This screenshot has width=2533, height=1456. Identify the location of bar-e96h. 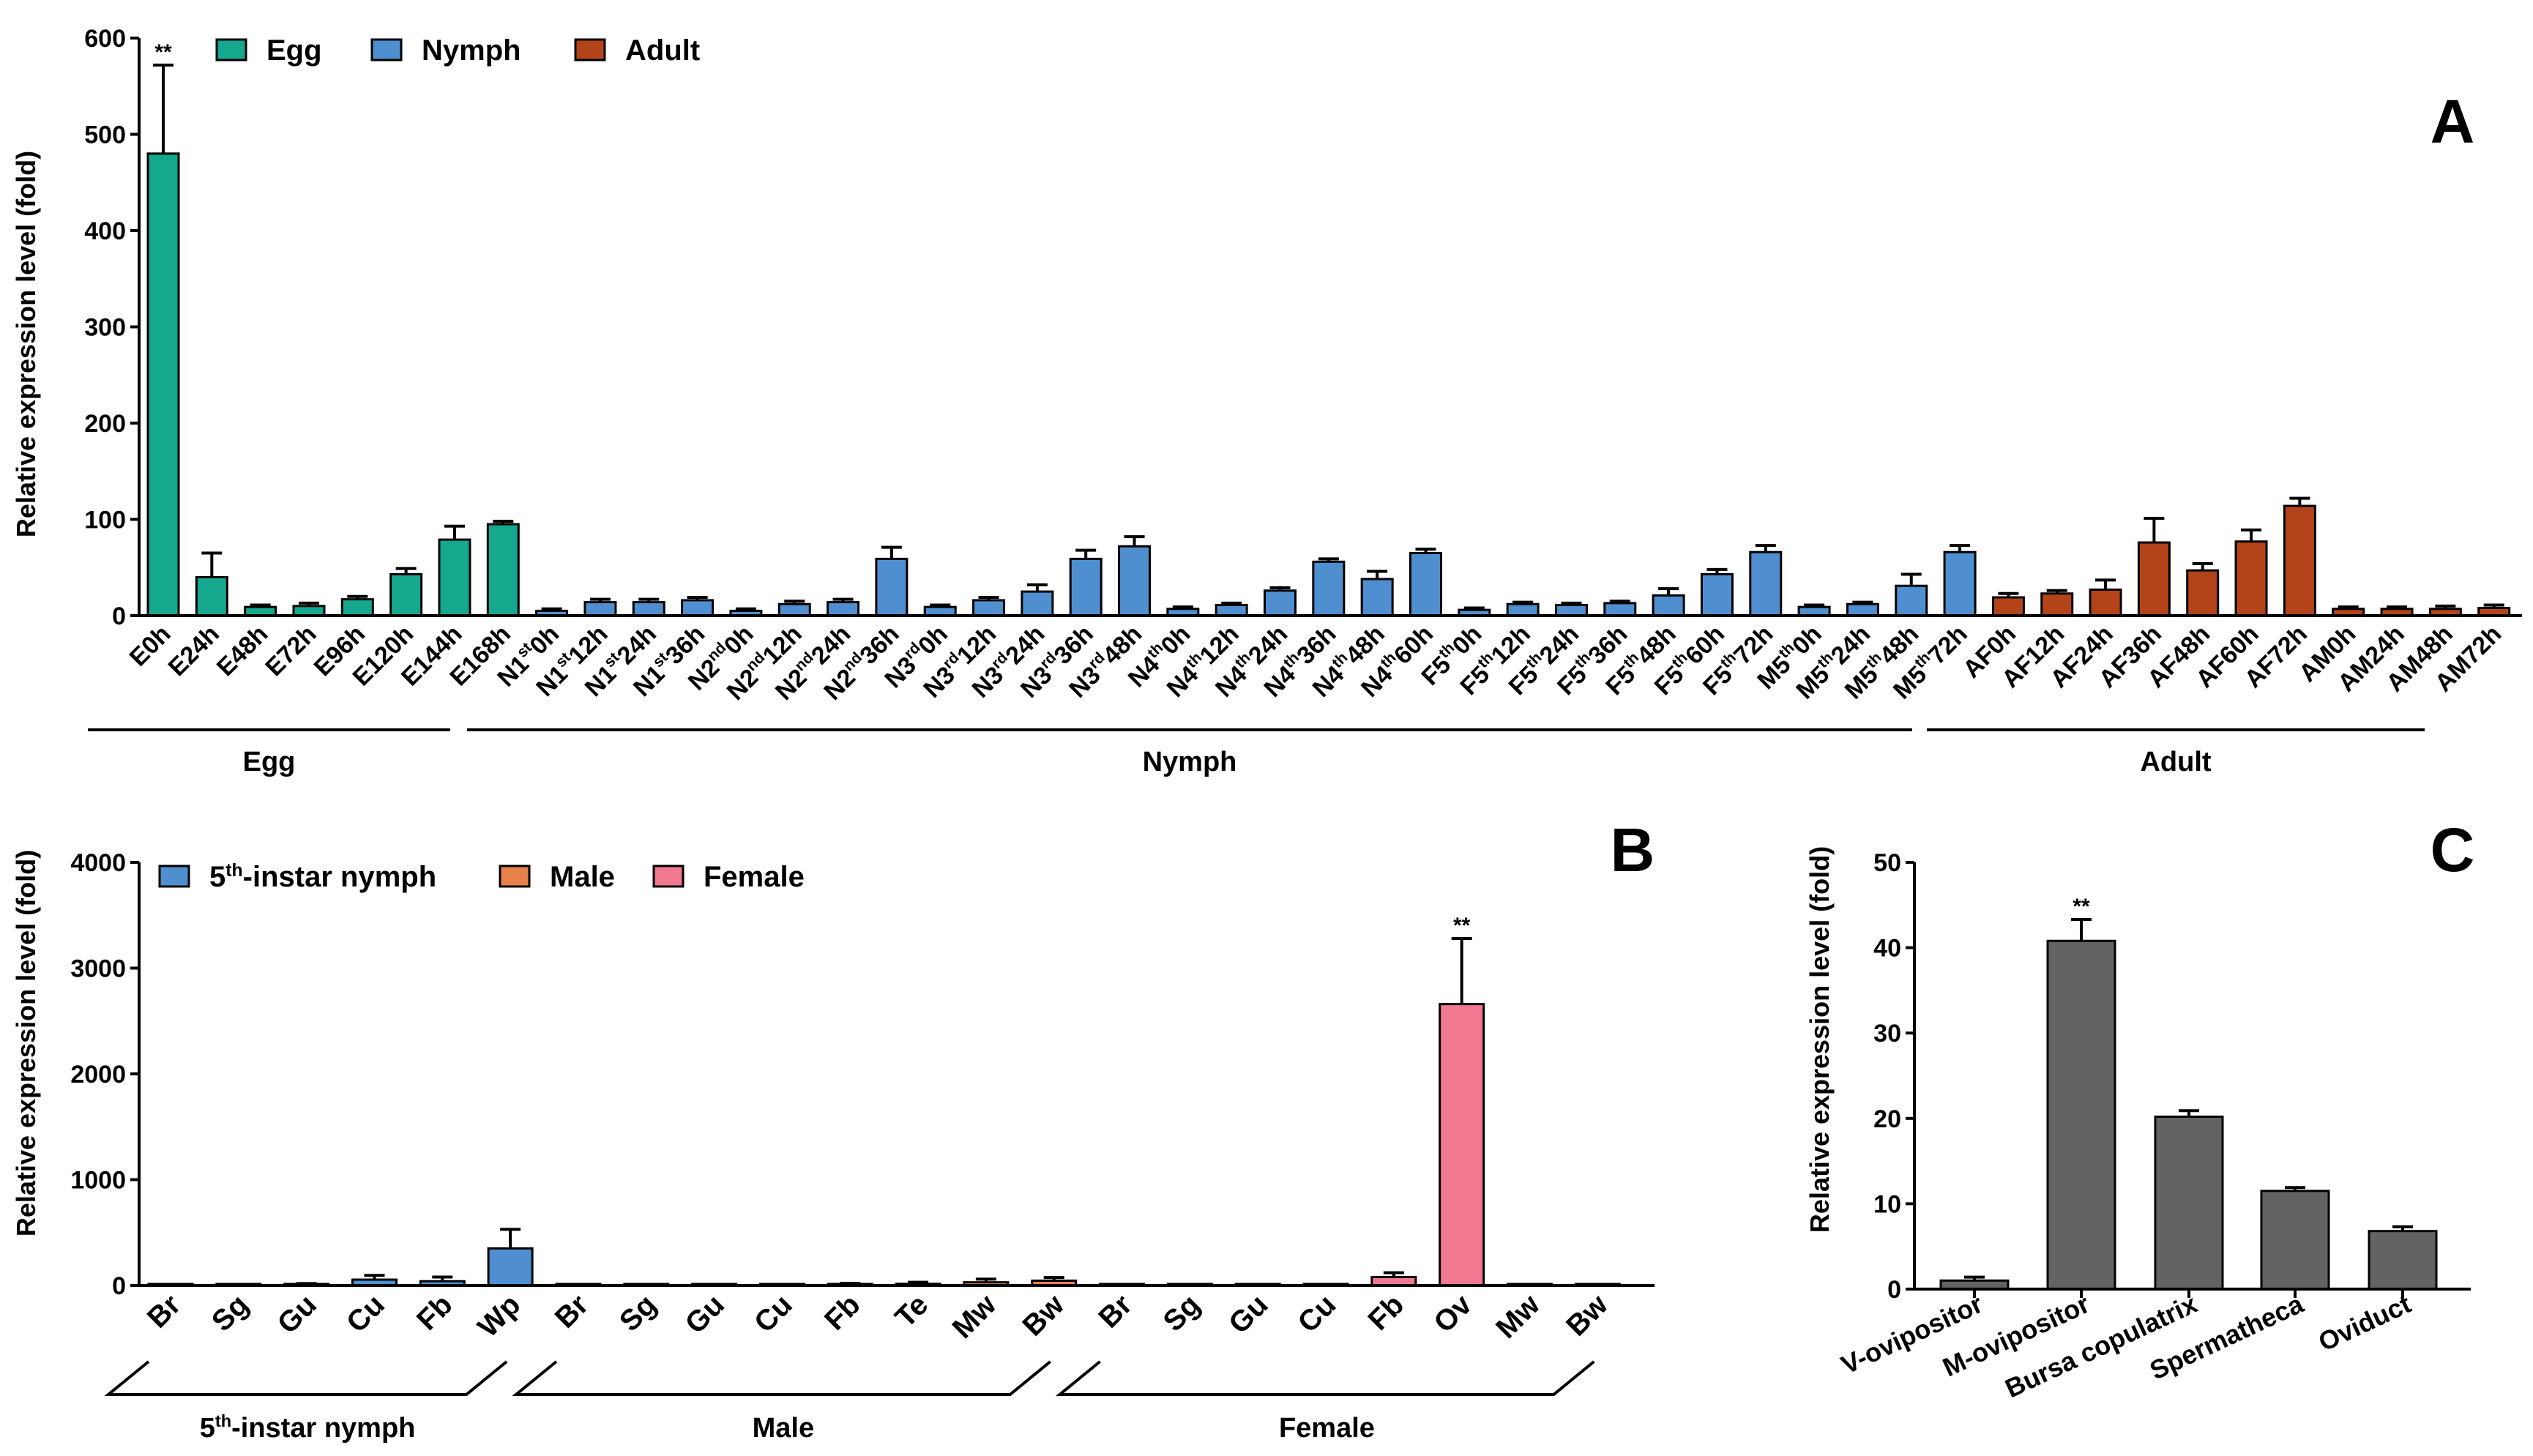
(357, 607).